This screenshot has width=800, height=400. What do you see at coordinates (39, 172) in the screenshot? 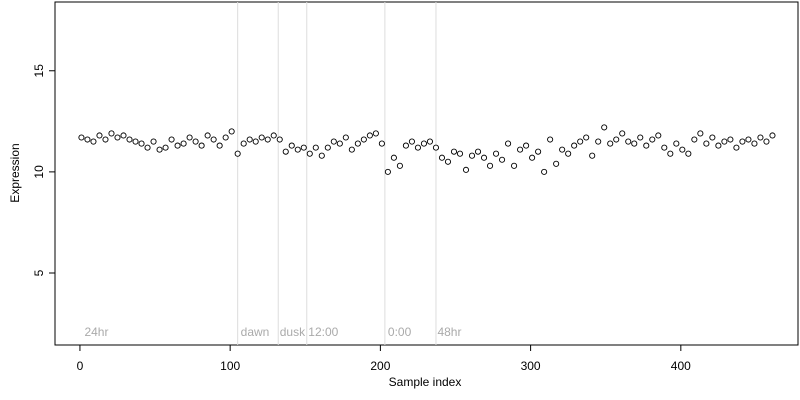
I see `y-tick-label: 10` at bounding box center [39, 172].